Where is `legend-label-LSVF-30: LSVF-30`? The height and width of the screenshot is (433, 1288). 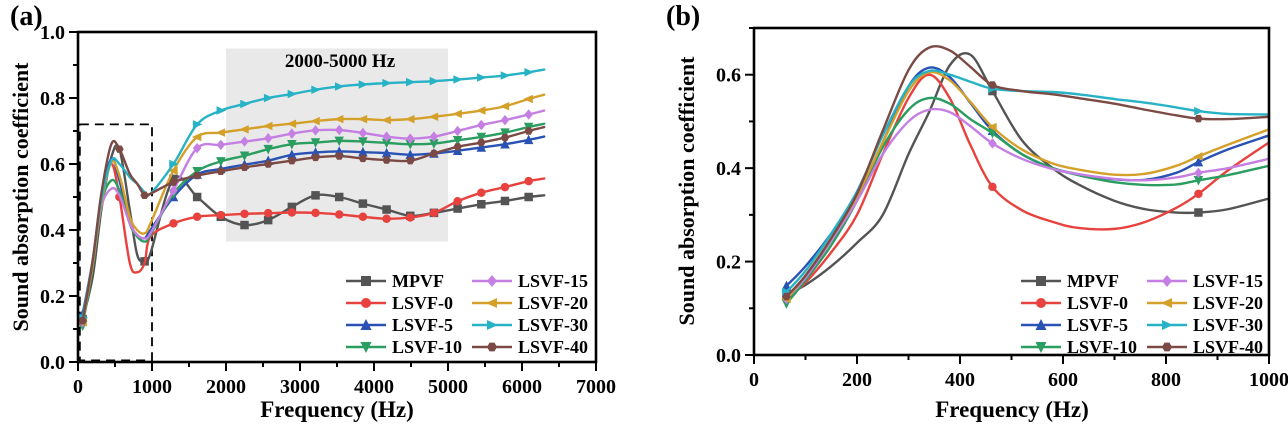 legend-label-LSVF-30: LSVF-30 is located at coordinates (553, 325).